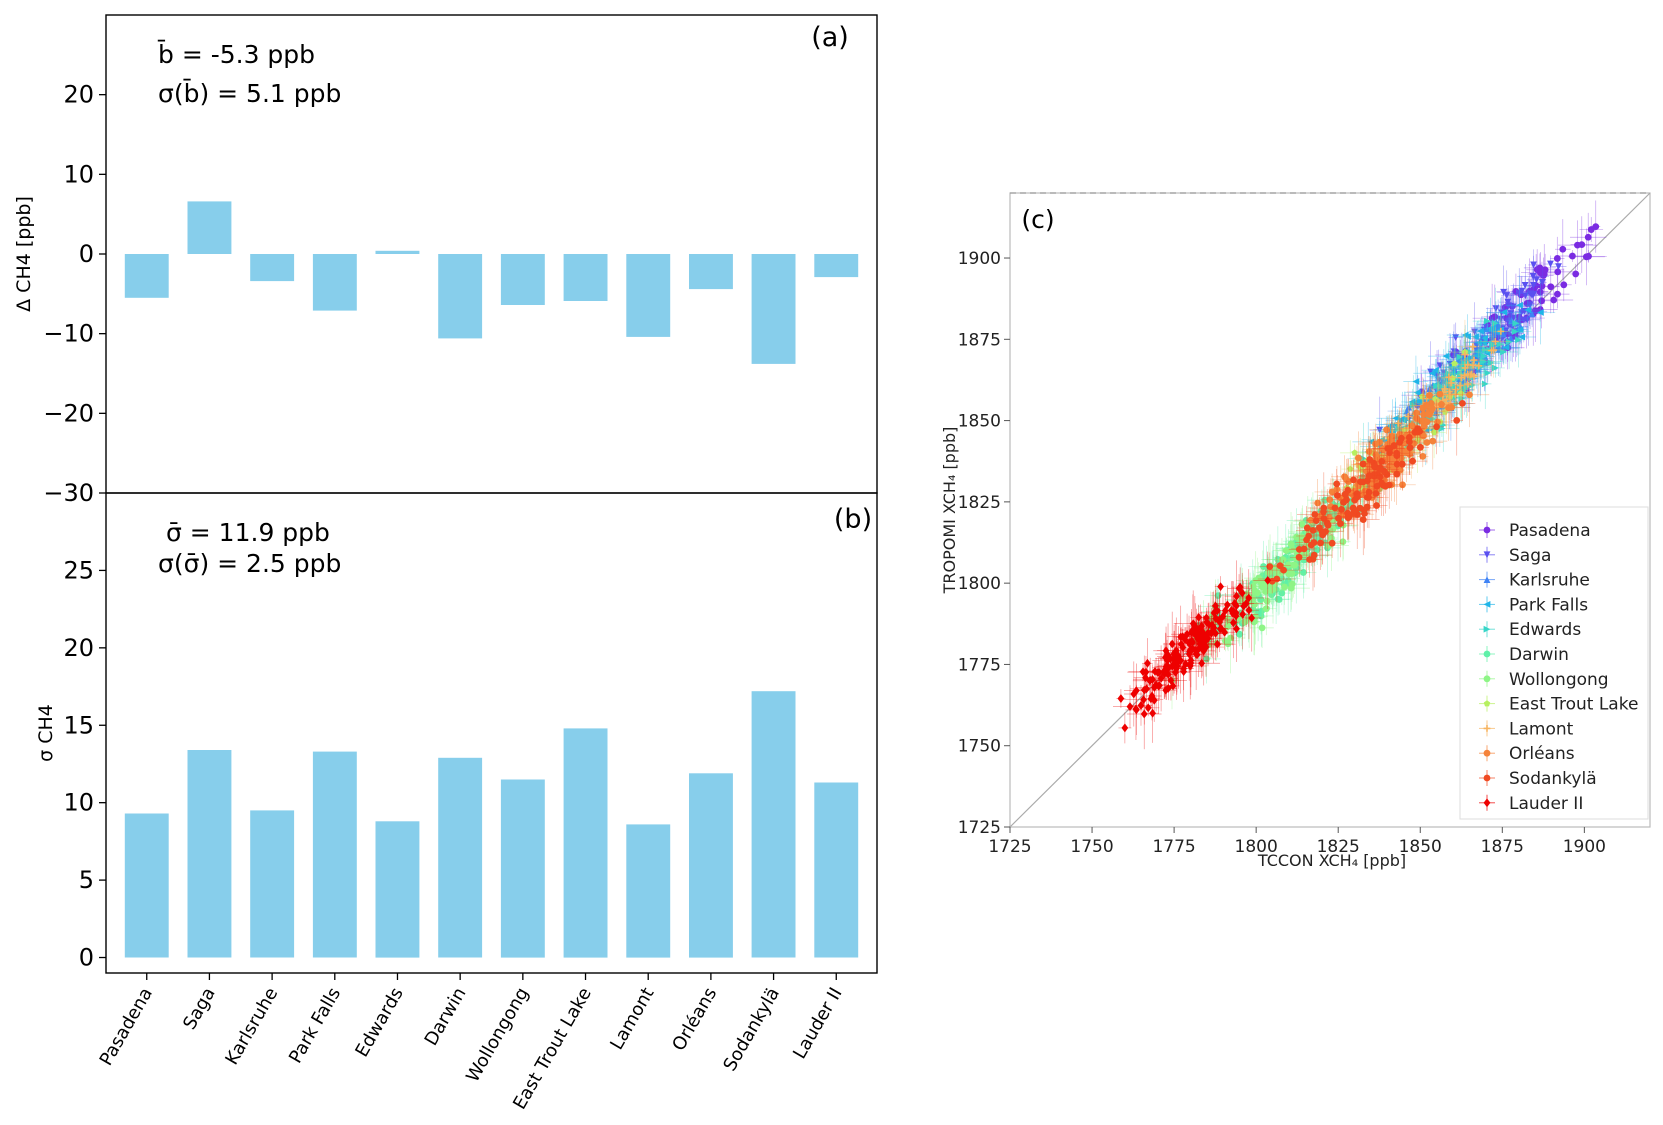 This screenshot has width=1663, height=1125. What do you see at coordinates (1559, 680) in the screenshot?
I see `legend-label: Wollongong` at bounding box center [1559, 680].